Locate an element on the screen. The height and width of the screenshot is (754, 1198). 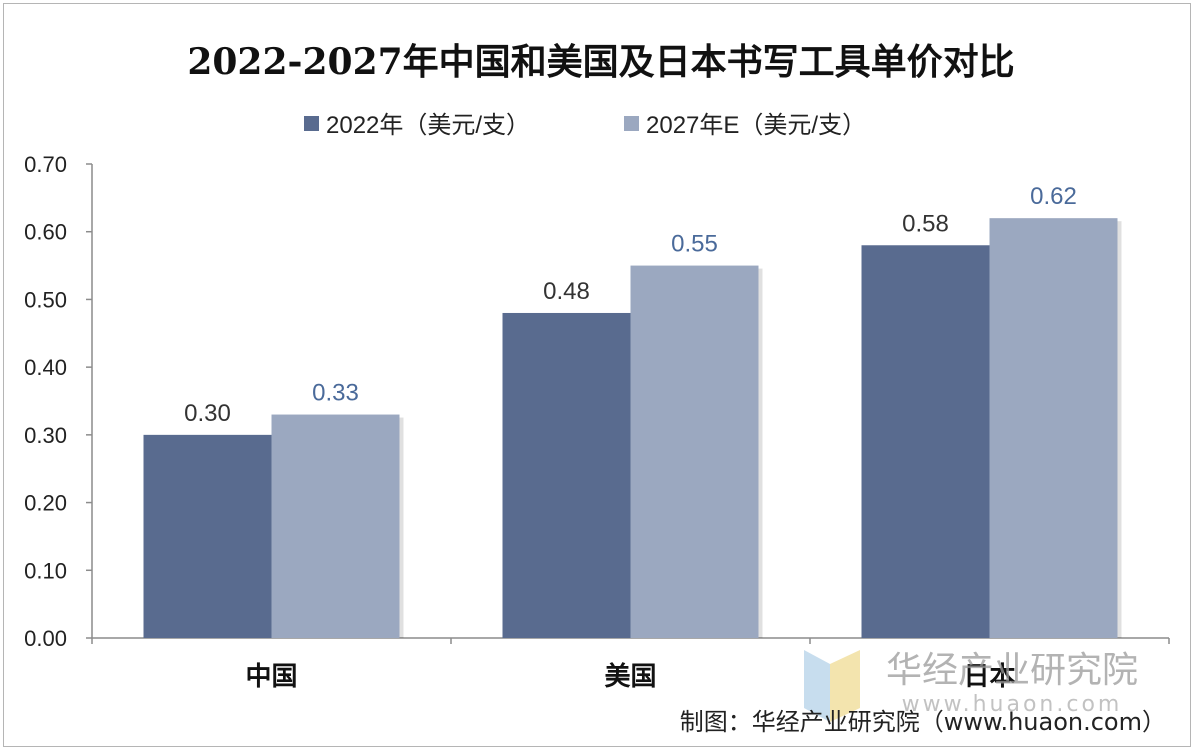
watermark: 华经产业研究院 www.huaon.com is located at coordinates (971, 686).